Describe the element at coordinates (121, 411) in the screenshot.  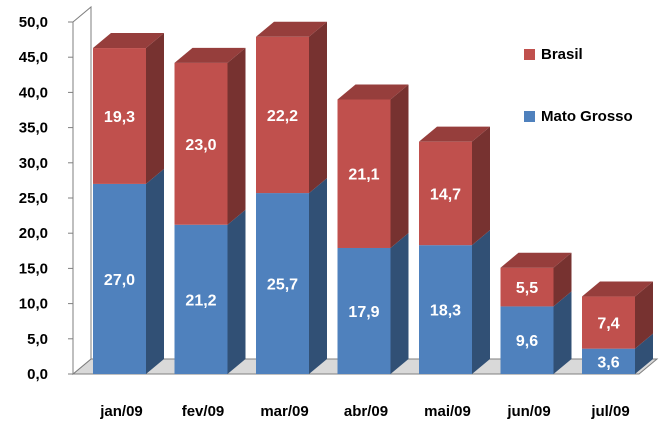
I see `x-tick-label: jan/09` at that location.